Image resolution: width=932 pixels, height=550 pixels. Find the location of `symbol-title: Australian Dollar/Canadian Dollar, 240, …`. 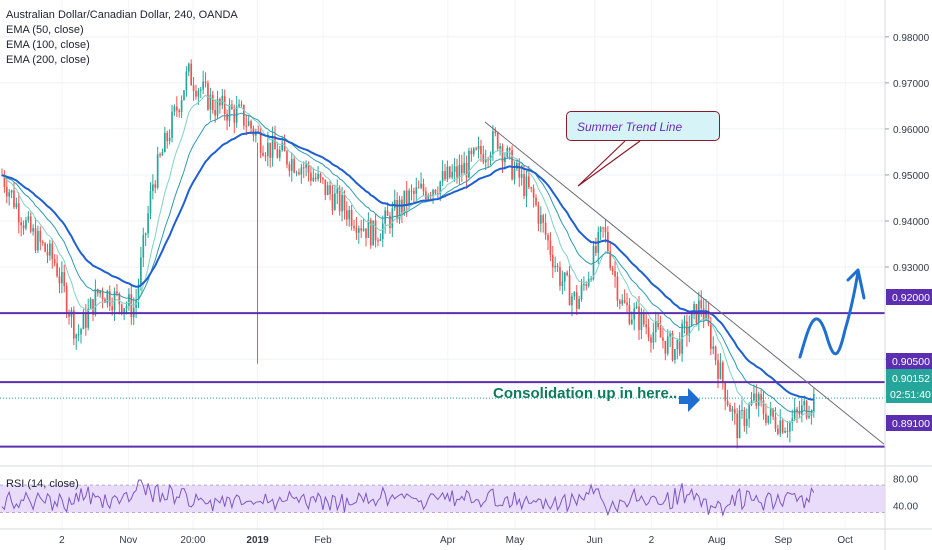

symbol-title: Australian Dollar/Canadian Dollar, 240, … is located at coordinates (122, 15).